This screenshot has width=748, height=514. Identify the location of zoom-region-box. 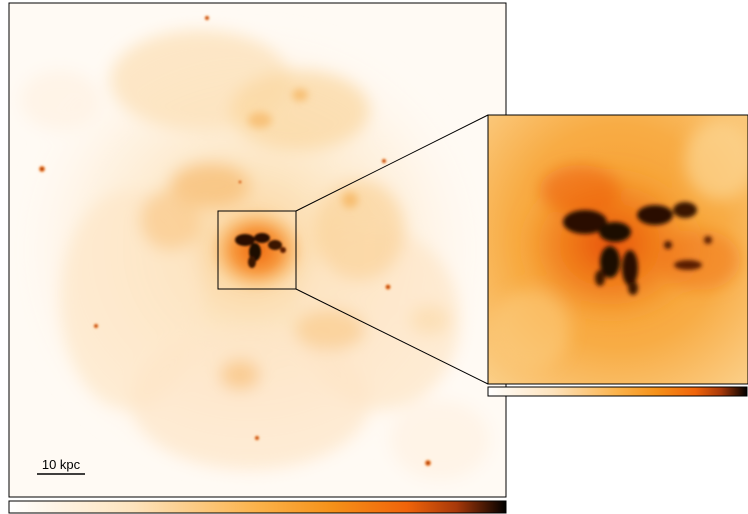
(257, 250).